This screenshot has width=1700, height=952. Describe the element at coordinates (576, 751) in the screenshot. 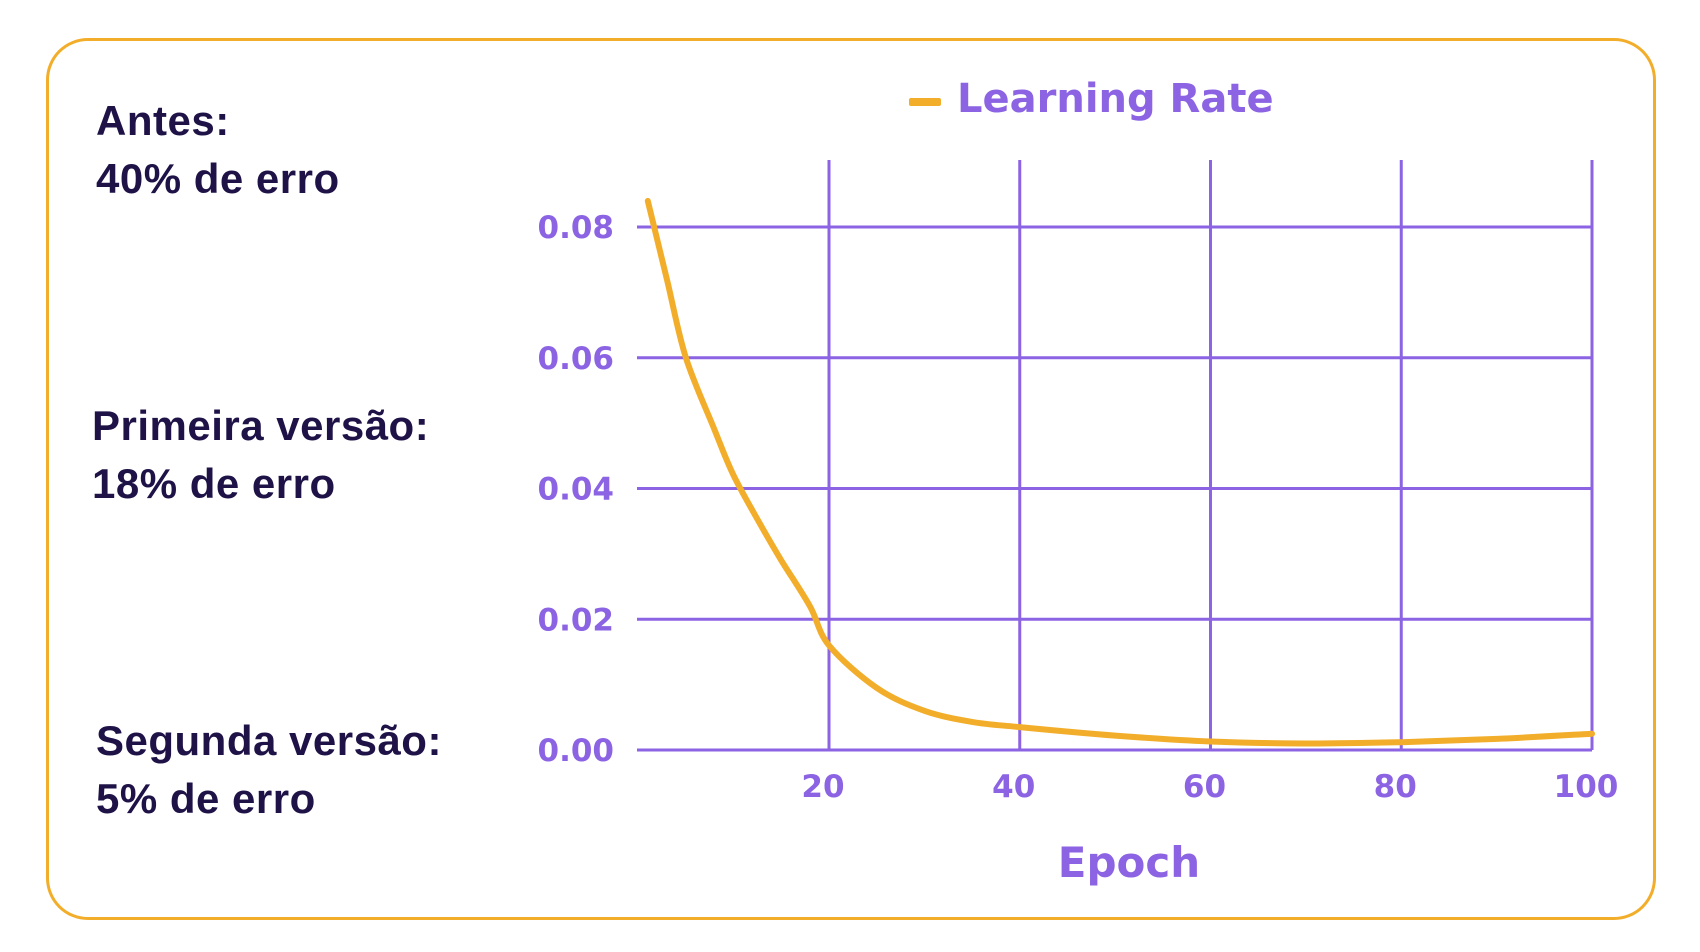

I see `y-tick-label: 0.00` at that location.